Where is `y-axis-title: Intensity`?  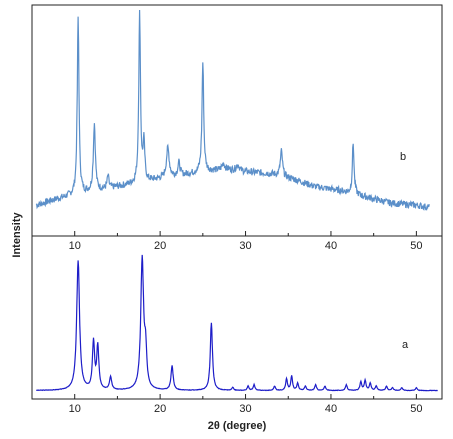 y-axis-title: Intensity is located at coordinates (17, 235).